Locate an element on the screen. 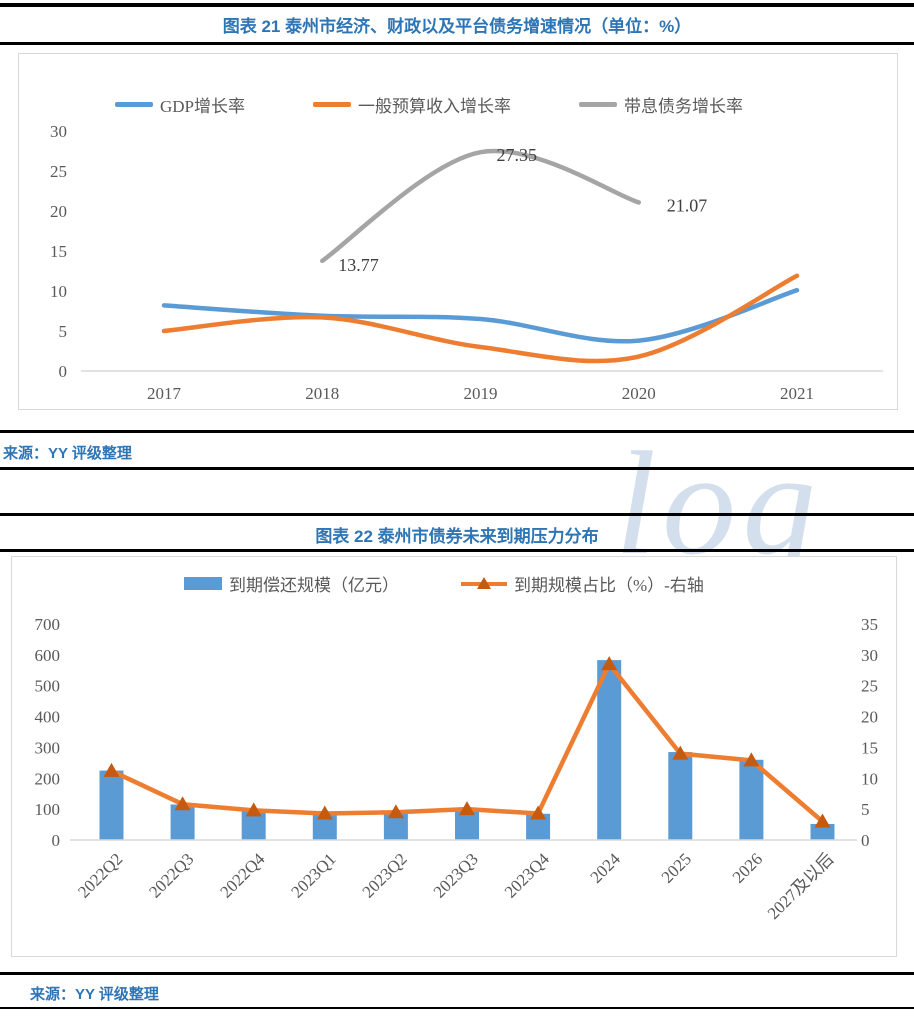  svg-text: 400 is located at coordinates (48, 717).